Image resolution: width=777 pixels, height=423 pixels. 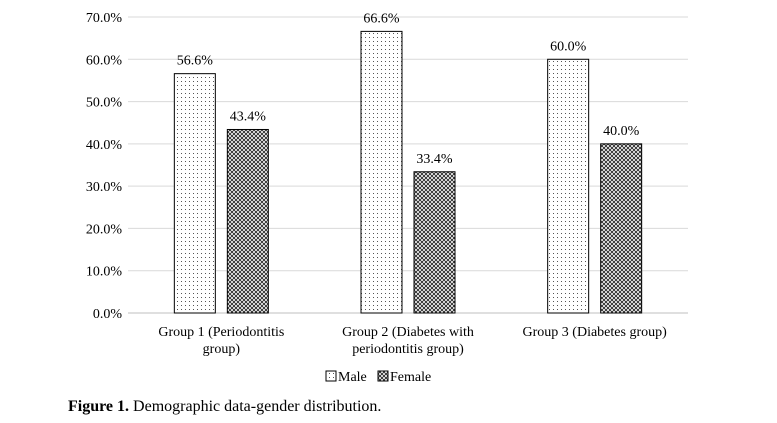 What do you see at coordinates (408, 349) in the screenshot?
I see `x-tick-label: periodontitis group)` at bounding box center [408, 349].